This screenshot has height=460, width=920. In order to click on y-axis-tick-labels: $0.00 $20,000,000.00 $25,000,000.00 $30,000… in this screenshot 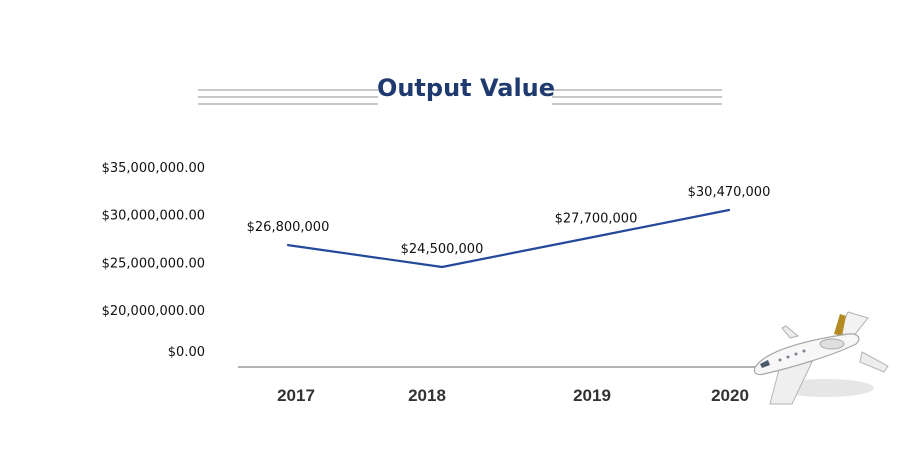, I will do `click(153, 260)`.